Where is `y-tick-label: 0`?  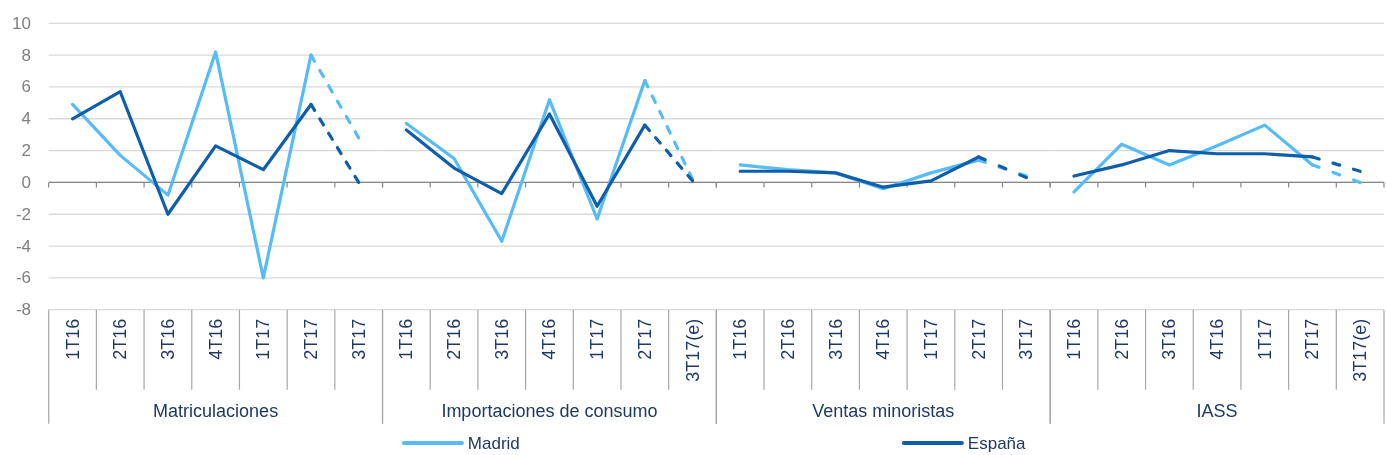 y-tick-label: 0 is located at coordinates (26, 182).